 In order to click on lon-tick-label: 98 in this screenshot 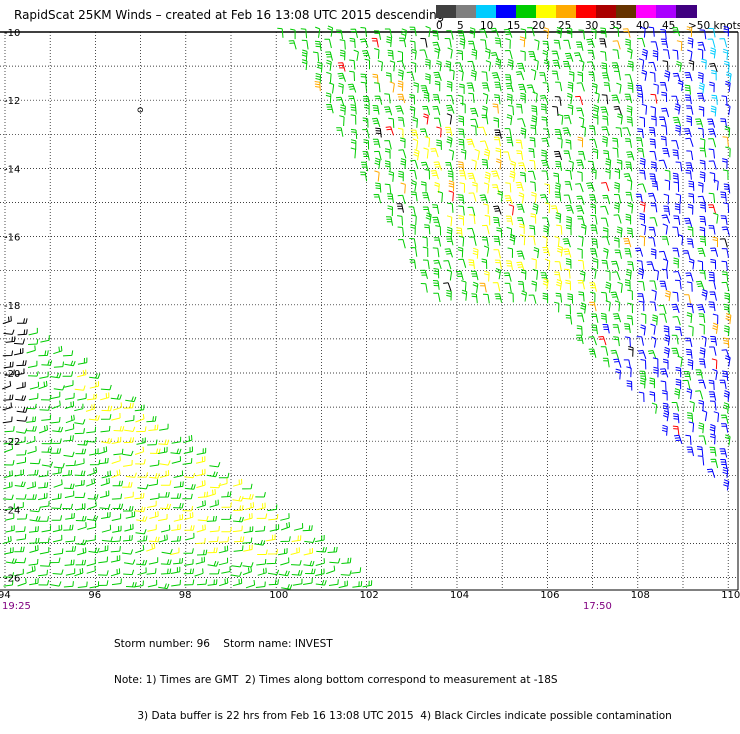, I will do `click(185, 595)`.